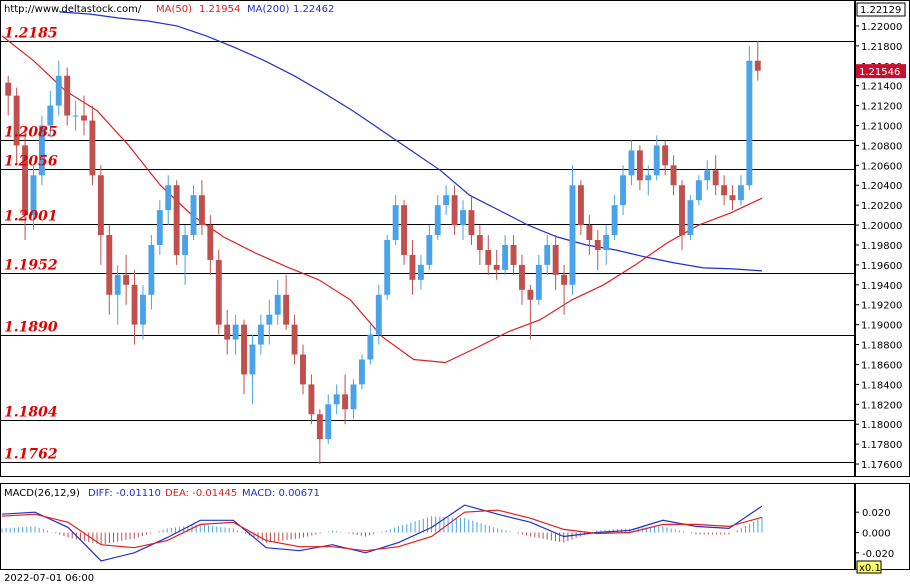 The image size is (910, 584). Describe the element at coordinates (31, 455) in the screenshot. I see `level-label: 1.1762` at that location.